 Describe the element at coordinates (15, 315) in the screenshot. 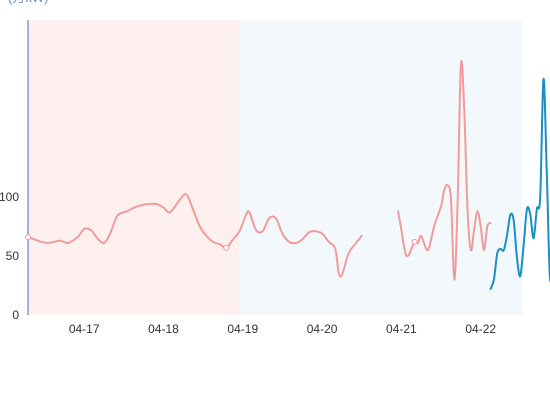

I see `y-tick-label: 0` at that location.